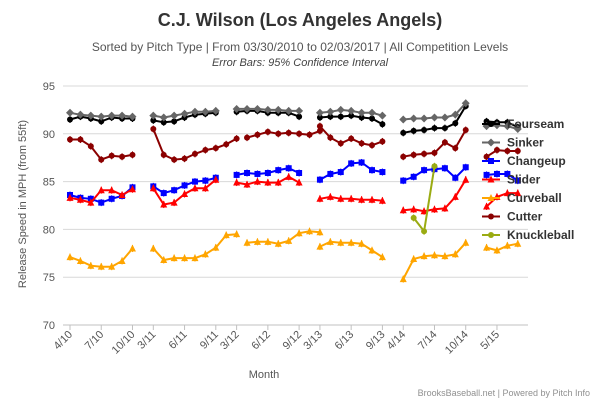  Describe the element at coordinates (49, 278) in the screenshot. I see `y-tick-label: 75` at that location.